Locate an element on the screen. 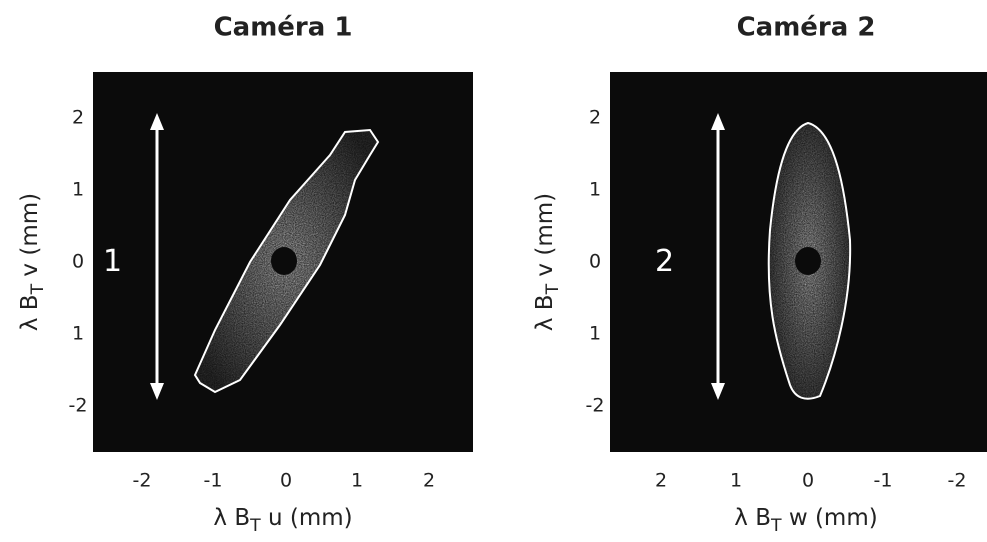 The image size is (987, 542). marker-label-sub: 1 is located at coordinates (112, 261).